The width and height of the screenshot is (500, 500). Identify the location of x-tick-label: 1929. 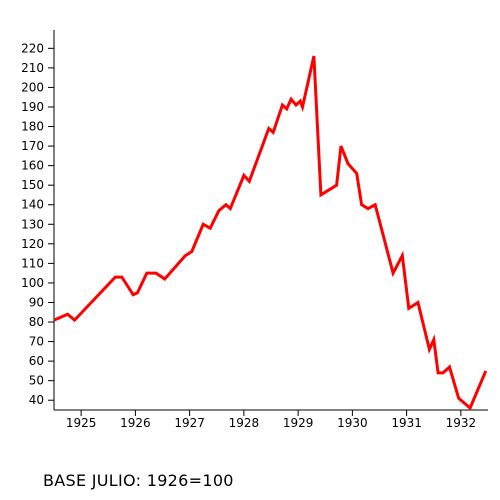
(298, 423).